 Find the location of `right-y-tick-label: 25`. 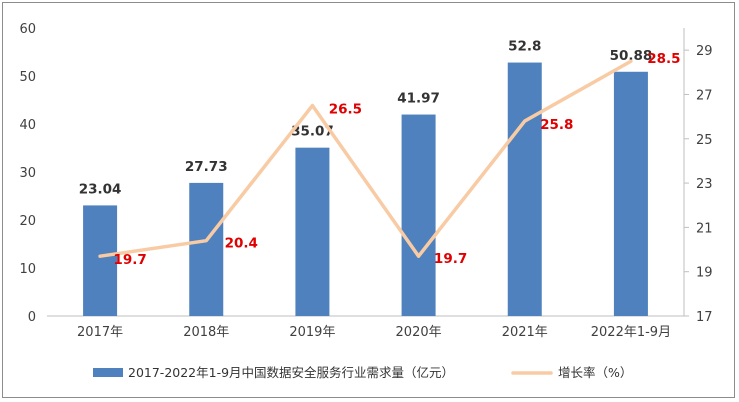

right-y-tick-label: 25 is located at coordinates (704, 140).